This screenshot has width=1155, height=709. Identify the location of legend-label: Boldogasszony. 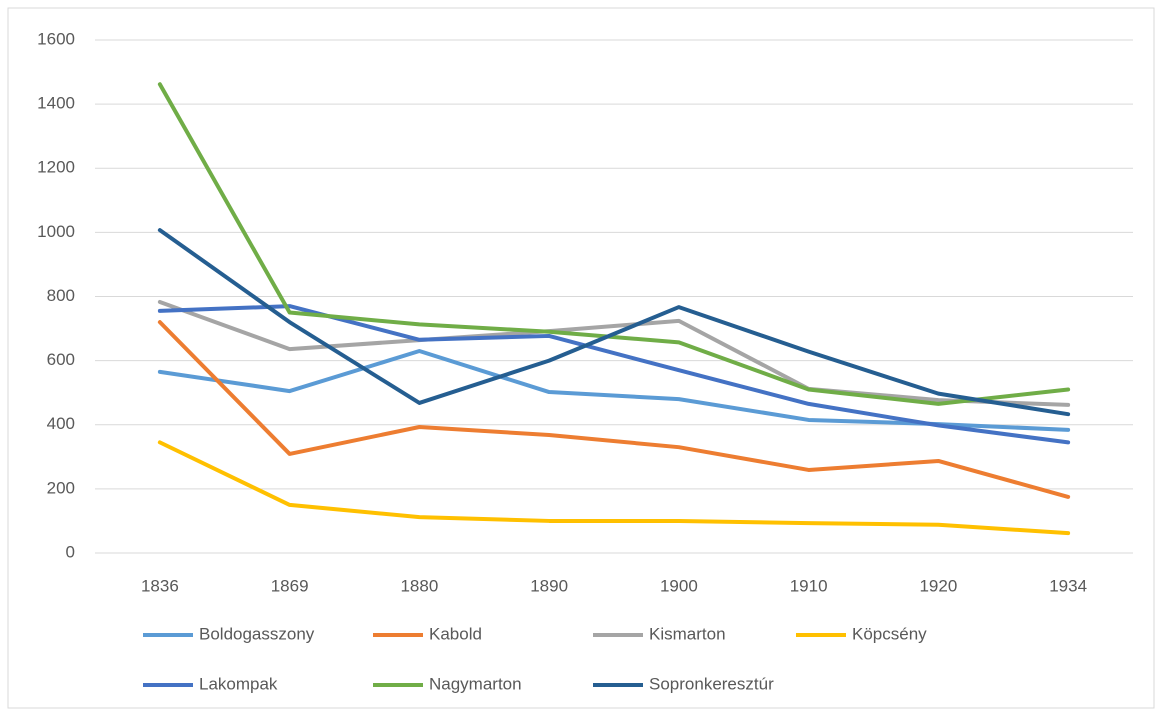
(257, 633).